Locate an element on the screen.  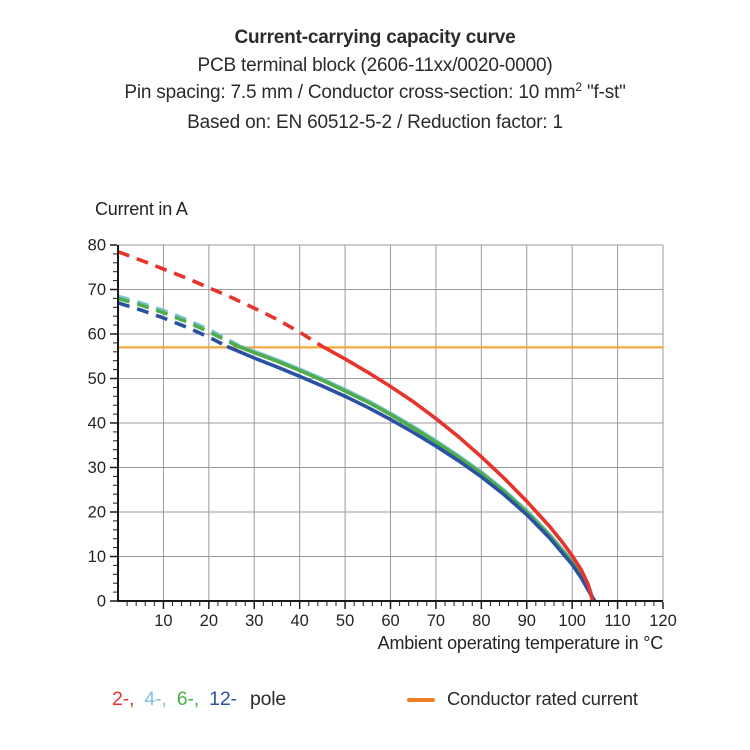
rated-current-swatch is located at coordinates (421, 700).